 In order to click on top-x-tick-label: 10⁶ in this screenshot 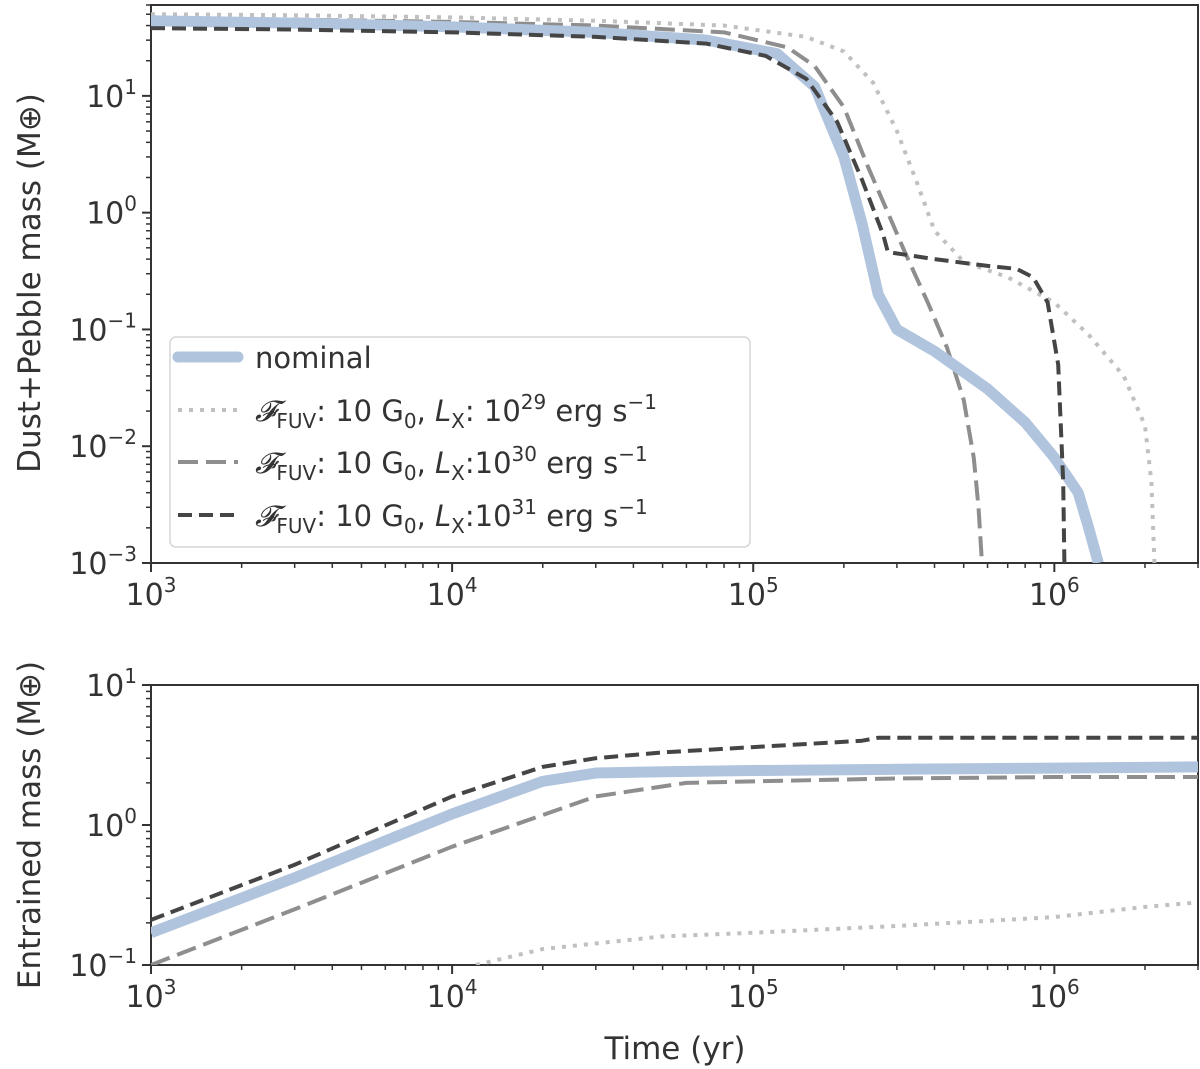, I will do `click(1054, 593)`.